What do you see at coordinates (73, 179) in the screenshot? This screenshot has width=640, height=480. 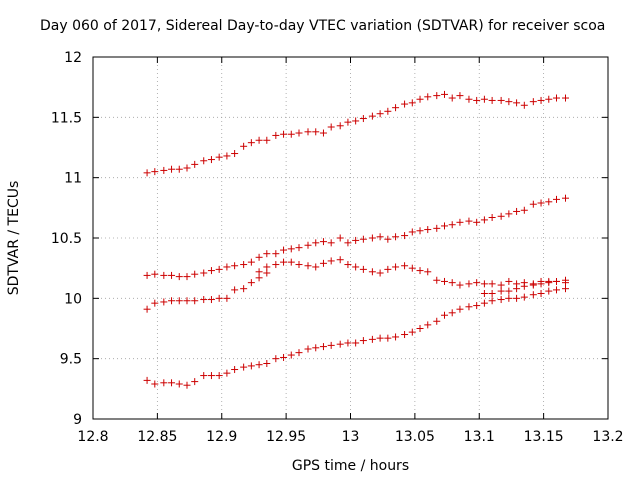 I see `y-tick-label: 11` at bounding box center [73, 179].